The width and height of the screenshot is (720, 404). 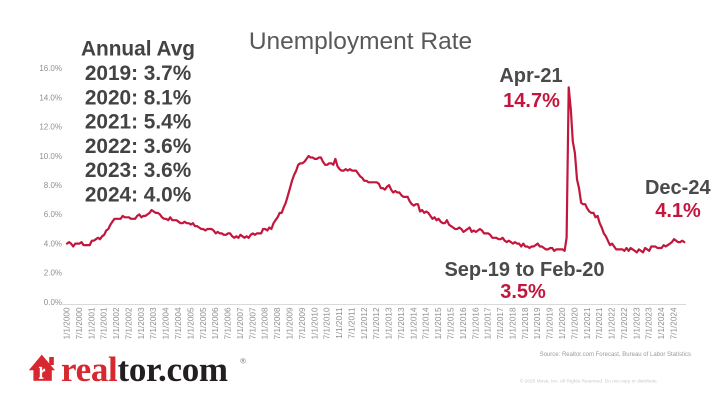 What do you see at coordinates (389, 323) in the screenshot?
I see `svg-text: 1/1/2013` at bounding box center [389, 323].